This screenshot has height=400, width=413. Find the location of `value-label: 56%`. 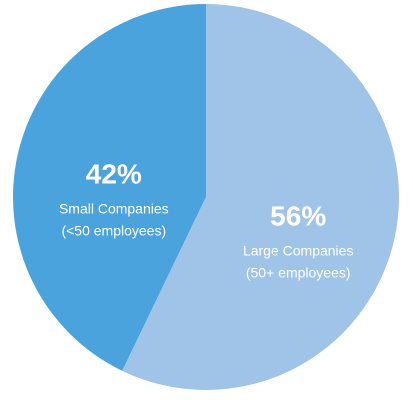

value-label: 56% is located at coordinates (298, 215).